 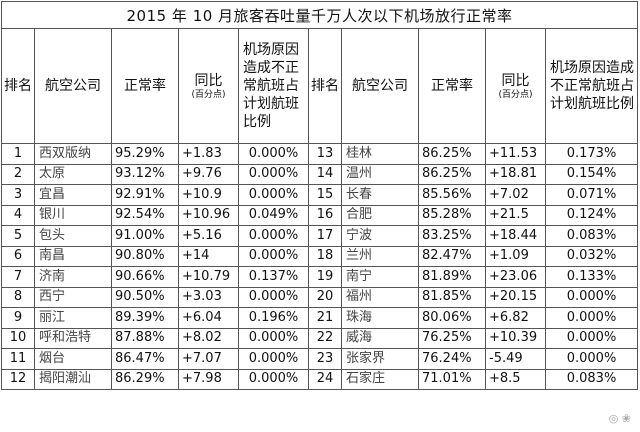 I want to click on cell-name: 桂林, so click(x=380, y=154).